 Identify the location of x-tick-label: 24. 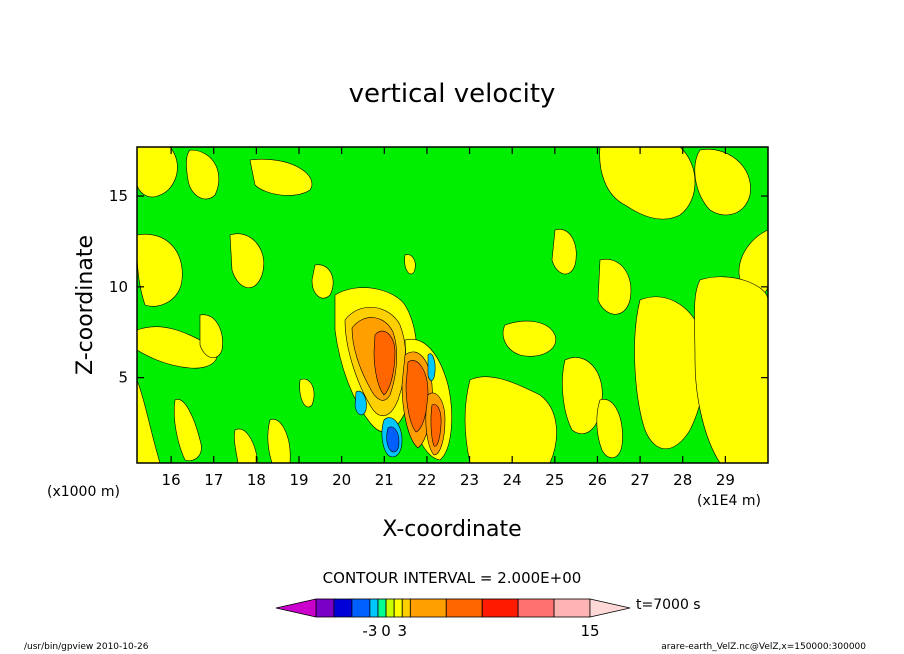
(512, 480).